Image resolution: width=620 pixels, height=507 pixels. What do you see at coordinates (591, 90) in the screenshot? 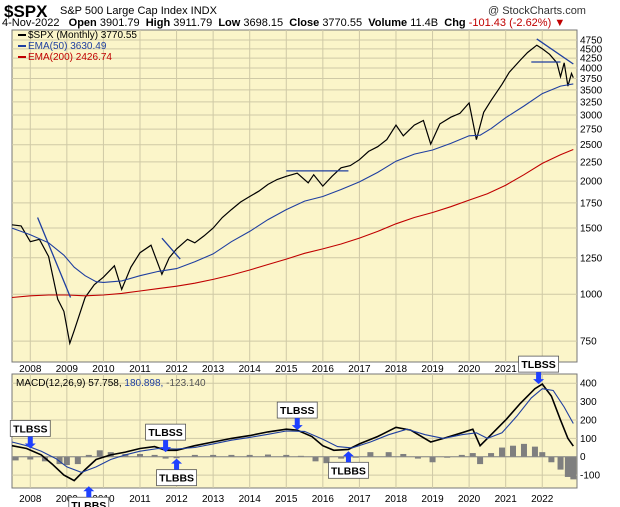
I see `y-tick-label: 3500` at bounding box center [591, 90].